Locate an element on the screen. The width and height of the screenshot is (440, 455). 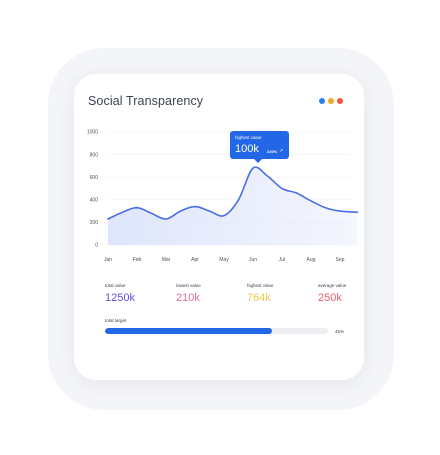
y-tick-label: 200 is located at coordinates (94, 223).